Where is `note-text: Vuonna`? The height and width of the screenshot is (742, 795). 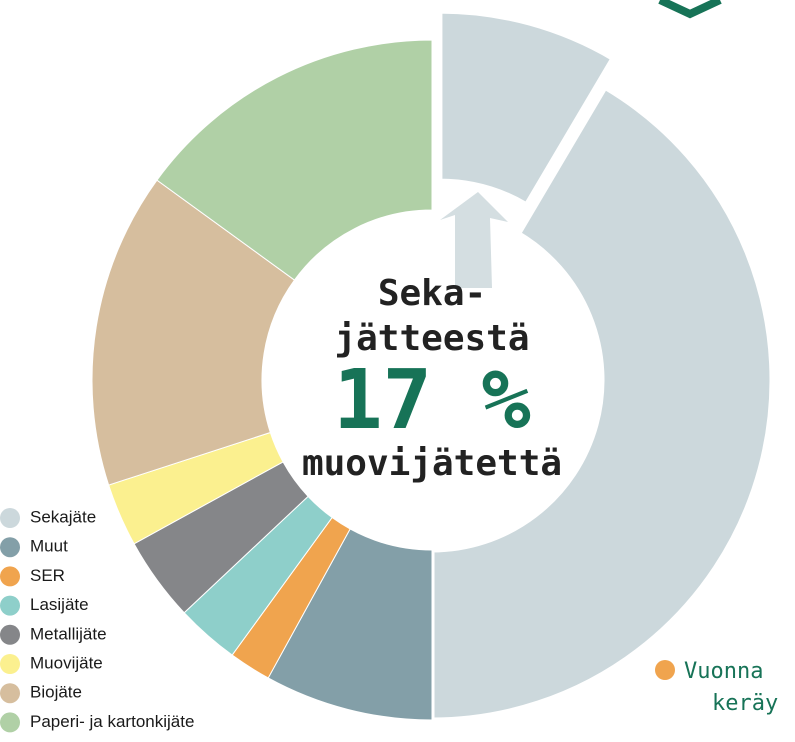
note-text: Vuonna is located at coordinates (723, 671).